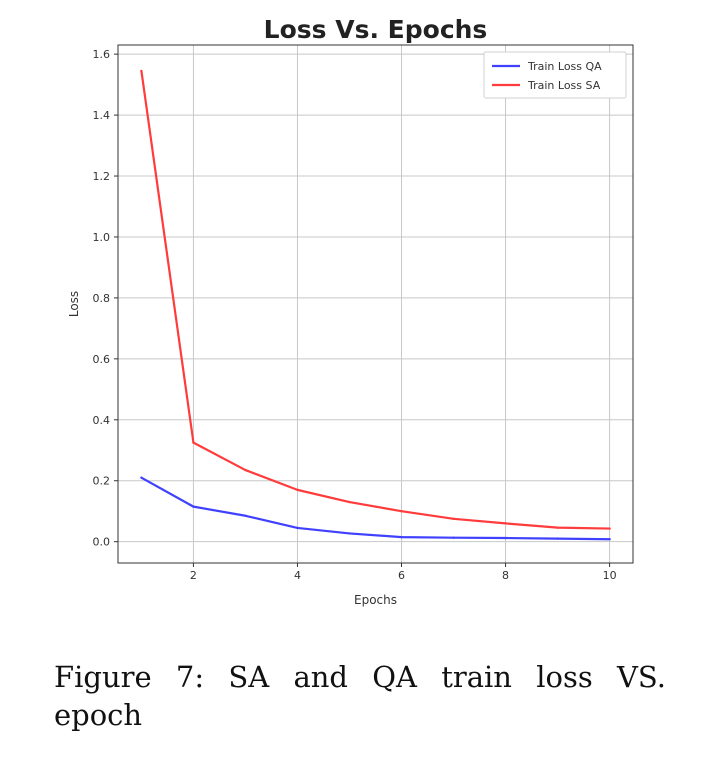  I want to click on caption-word: and, so click(320, 677).